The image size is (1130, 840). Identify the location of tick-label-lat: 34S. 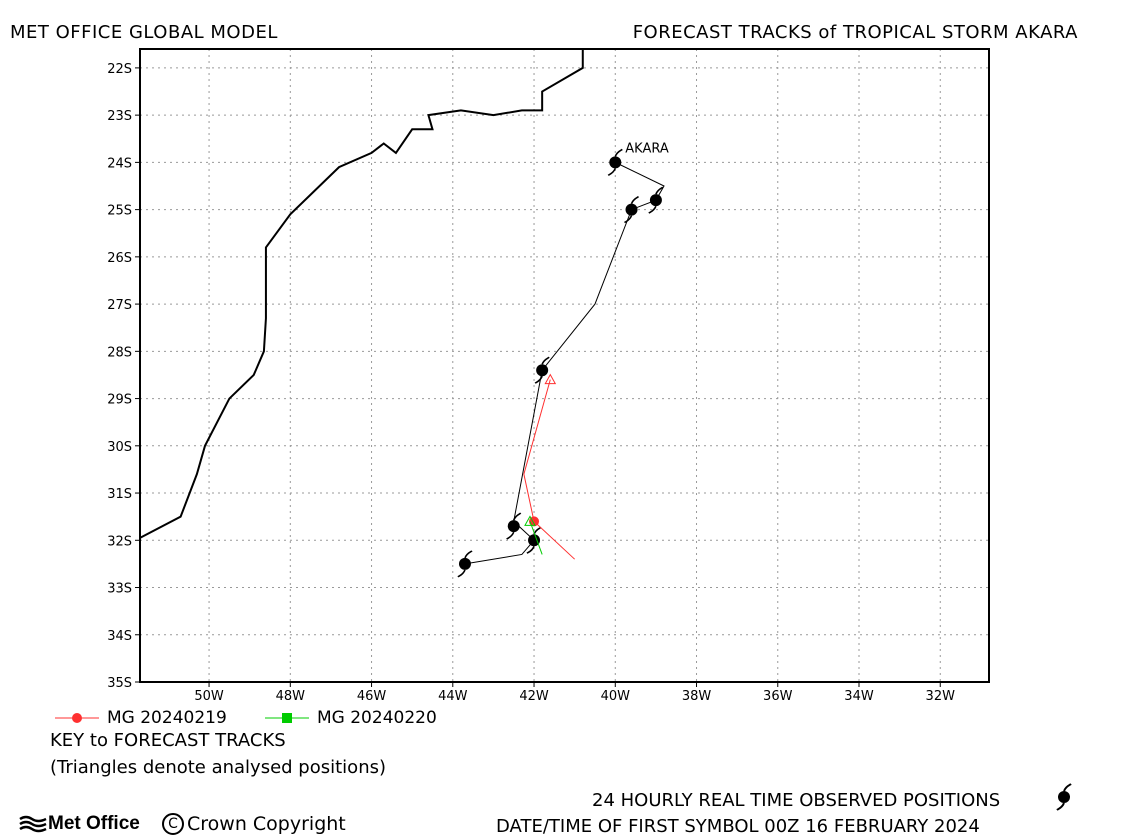
(119, 636).